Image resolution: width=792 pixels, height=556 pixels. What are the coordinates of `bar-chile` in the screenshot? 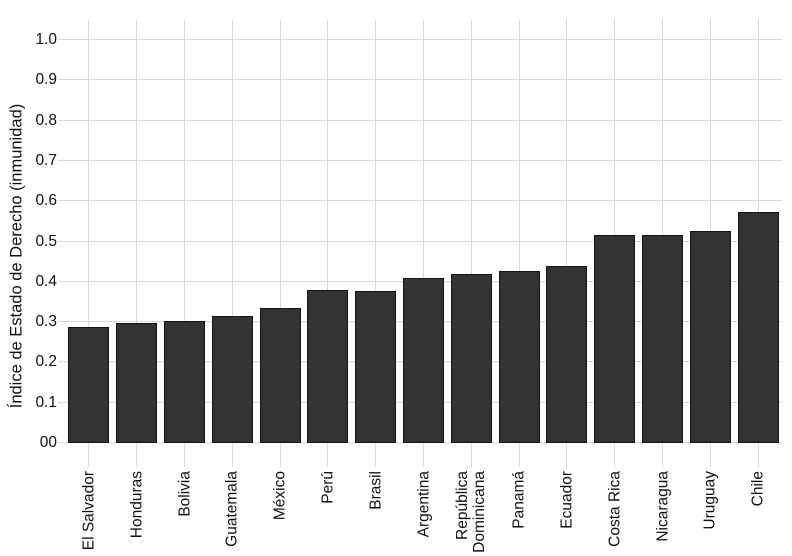 It's located at (758, 327).